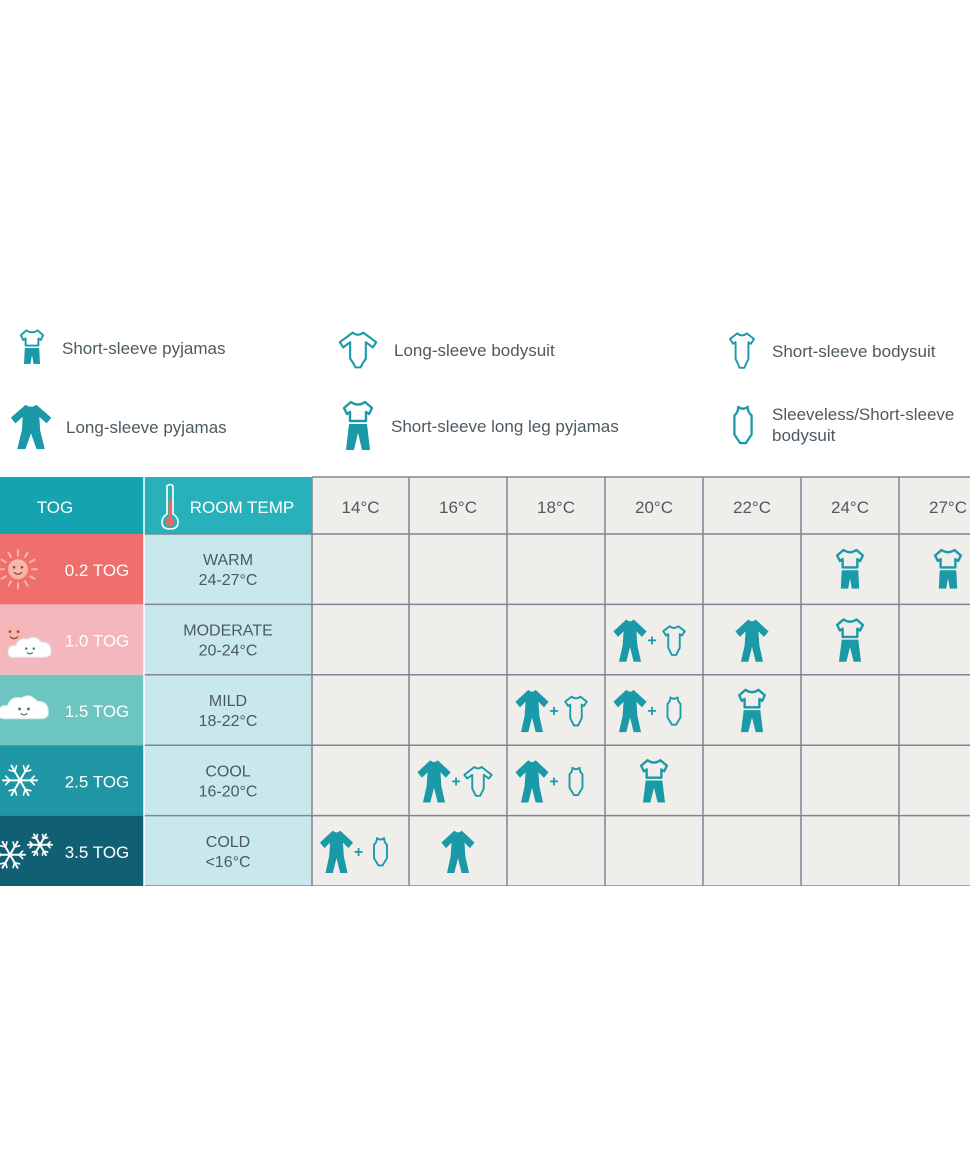 This screenshot has height=1173, width=970. What do you see at coordinates (146, 427) in the screenshot?
I see `legend-label: Long-sleeve pyjamas` at bounding box center [146, 427].